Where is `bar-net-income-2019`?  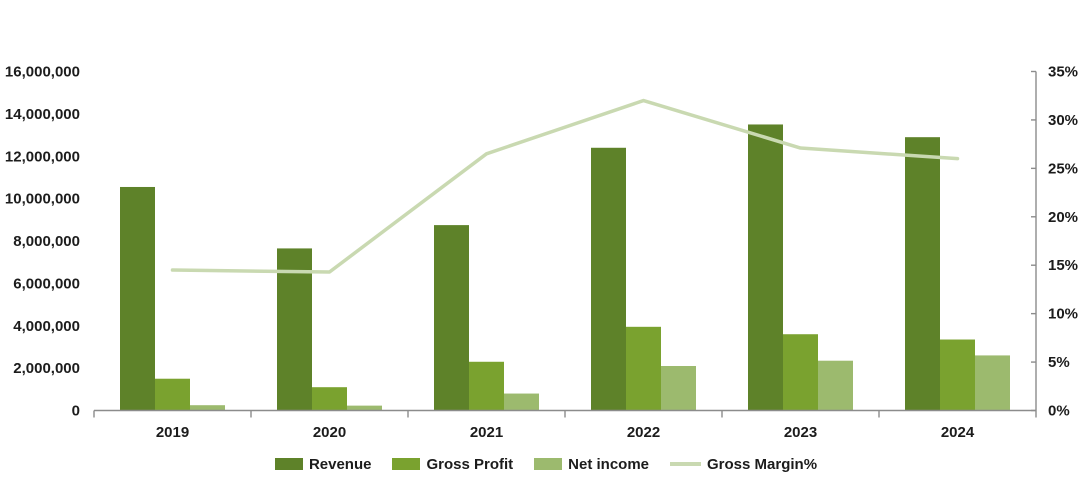
bar-net-income-2019 is located at coordinates (207, 408).